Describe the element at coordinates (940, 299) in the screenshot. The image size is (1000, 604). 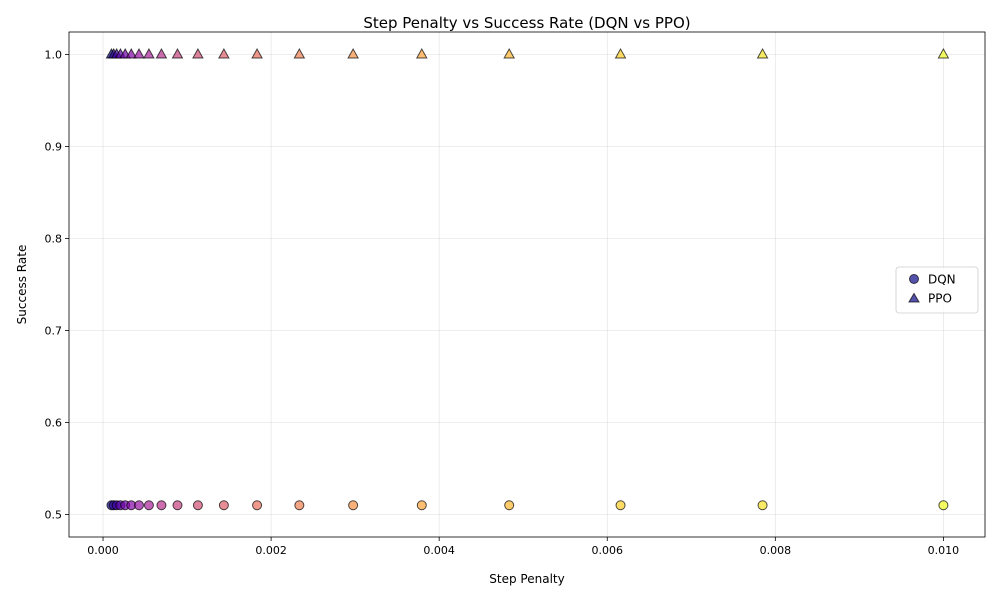
I see `legend-ppo-label: PPO` at that location.